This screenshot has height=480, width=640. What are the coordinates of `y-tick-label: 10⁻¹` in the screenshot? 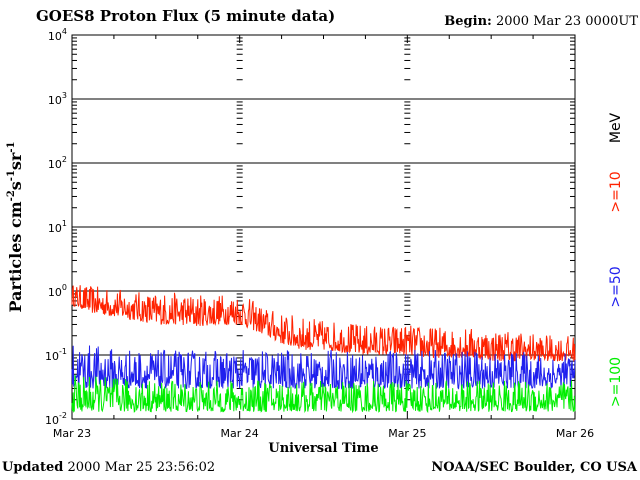 It's located at (56, 355).